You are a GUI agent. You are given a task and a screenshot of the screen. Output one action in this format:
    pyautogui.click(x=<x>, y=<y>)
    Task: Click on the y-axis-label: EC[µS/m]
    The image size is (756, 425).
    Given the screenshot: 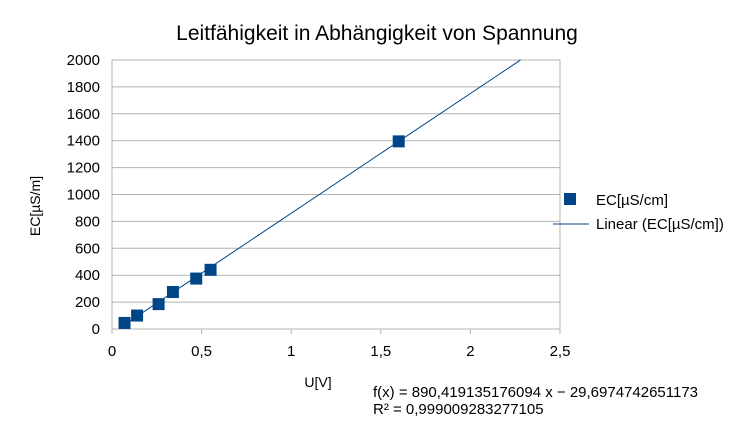 What is the action you would take?
    pyautogui.click(x=35, y=206)
    